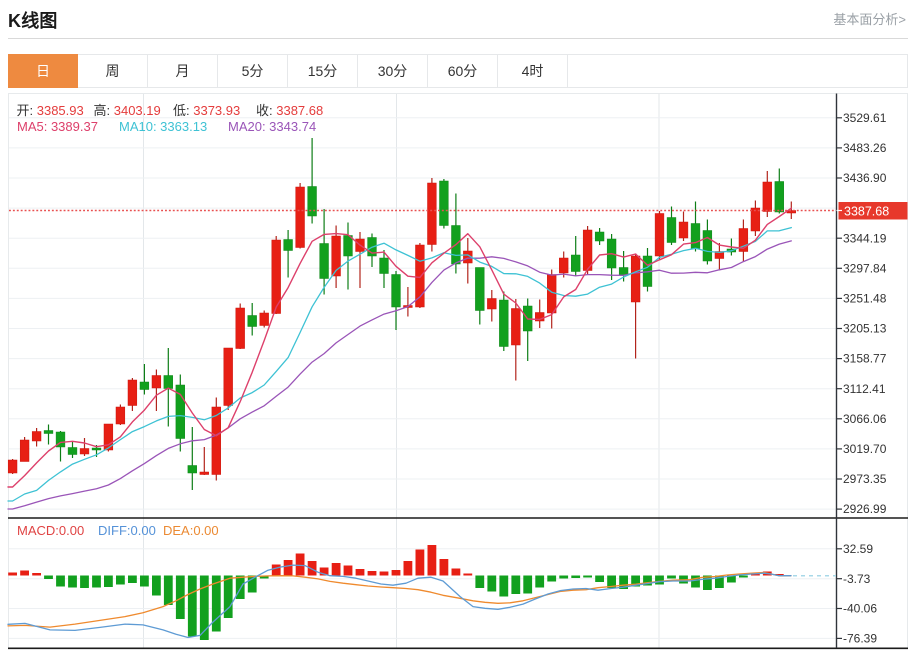 This screenshot has height=651, width=916. I want to click on svg-text: 3251.48, so click(865, 299).